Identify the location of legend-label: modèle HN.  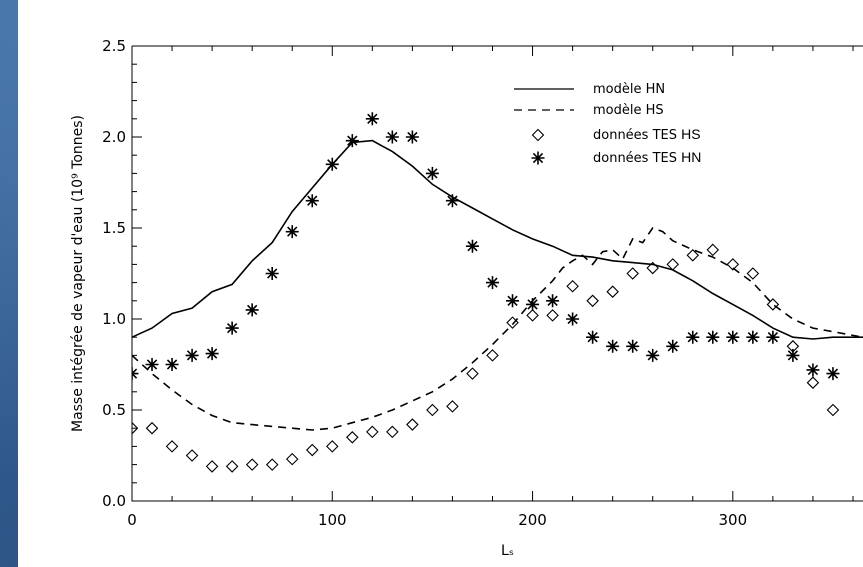
(629, 89).